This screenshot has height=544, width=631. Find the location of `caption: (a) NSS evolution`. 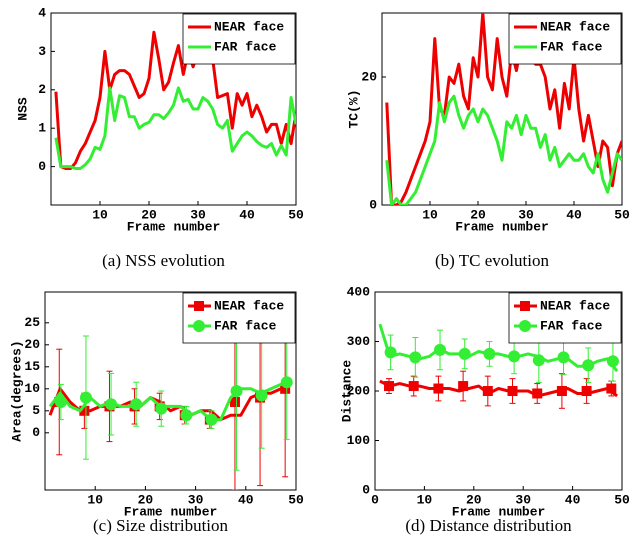

caption: (a) NSS evolution is located at coordinates (163, 260).